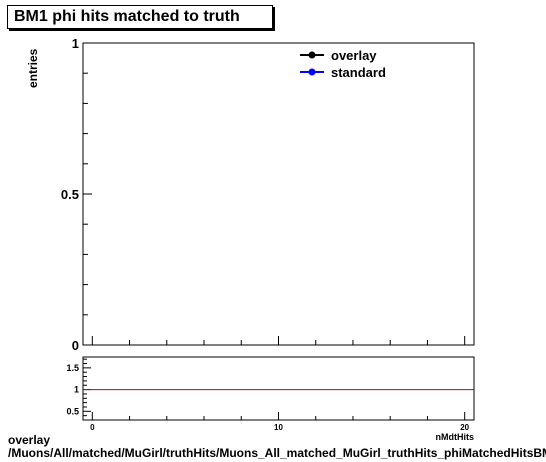 The width and height of the screenshot is (546, 462). I want to click on legend-label-standard: standard, so click(358, 72).